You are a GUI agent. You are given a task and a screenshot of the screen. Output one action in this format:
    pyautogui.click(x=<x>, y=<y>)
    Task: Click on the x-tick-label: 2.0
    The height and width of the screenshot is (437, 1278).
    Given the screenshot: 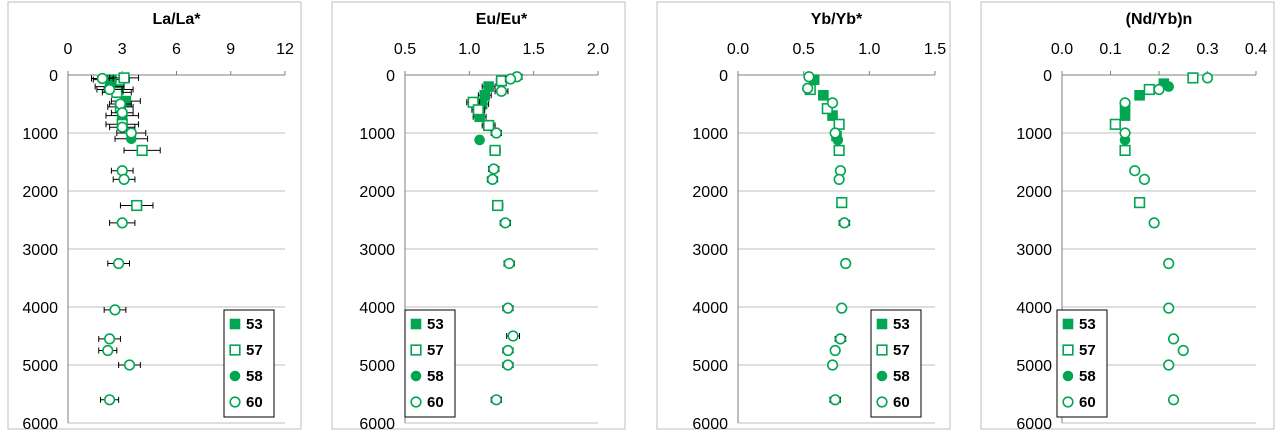 What is the action you would take?
    pyautogui.click(x=598, y=49)
    